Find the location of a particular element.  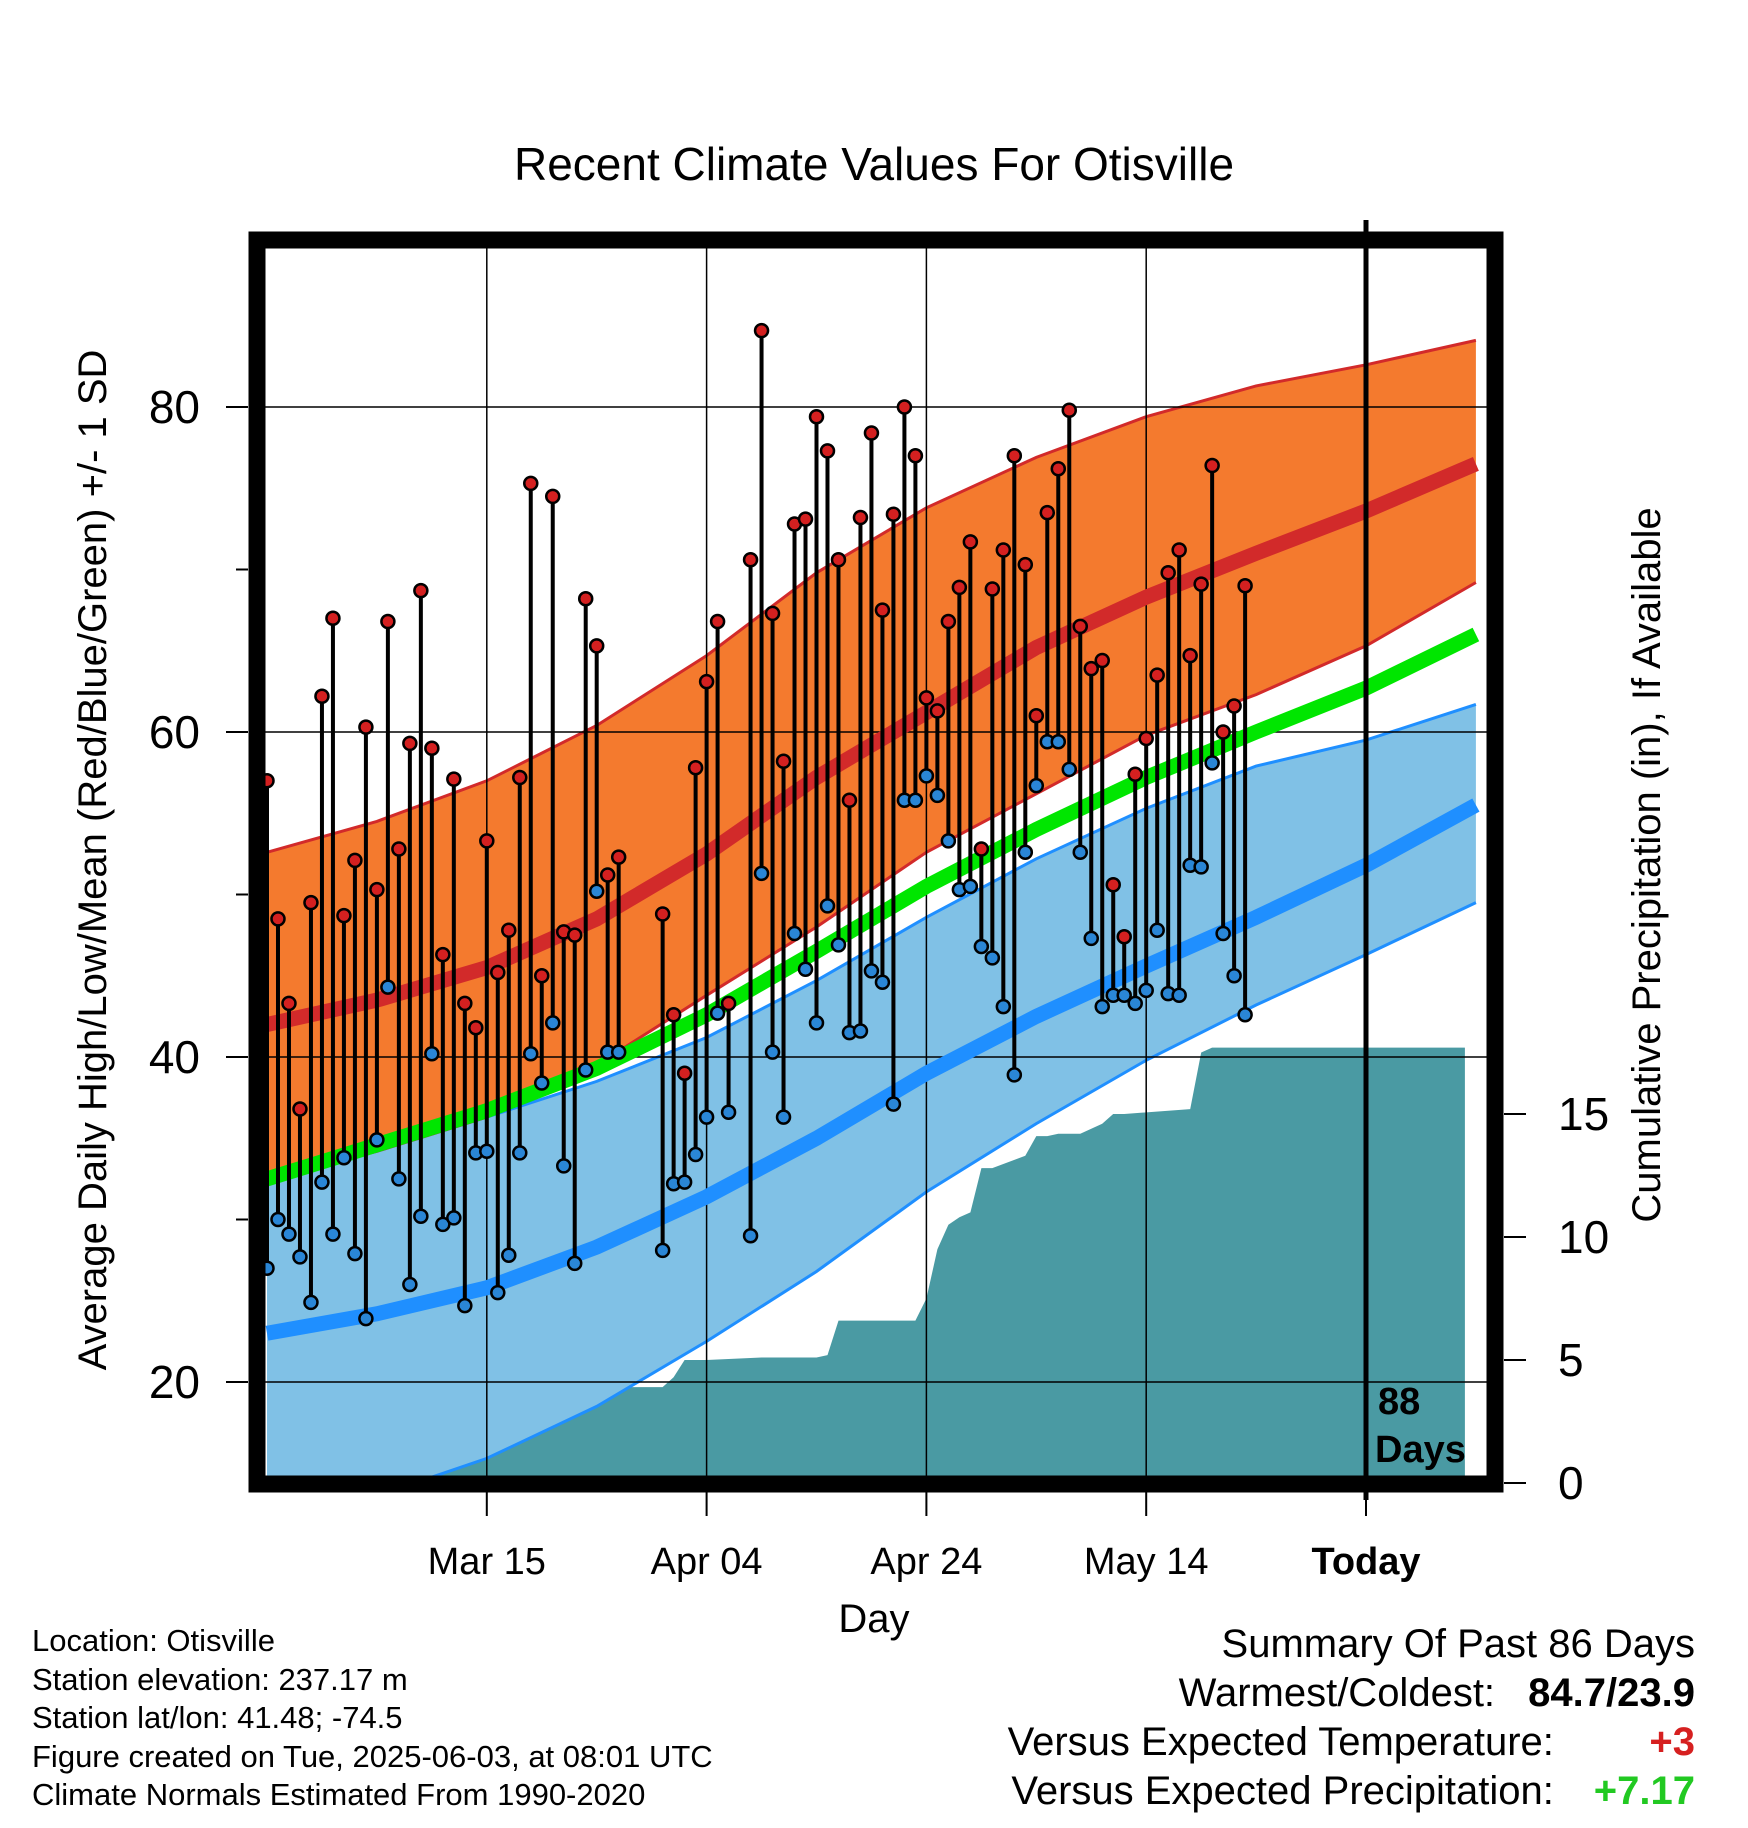

precip-label: Versus Expected Precipitation: is located at coordinates (1282, 1791).